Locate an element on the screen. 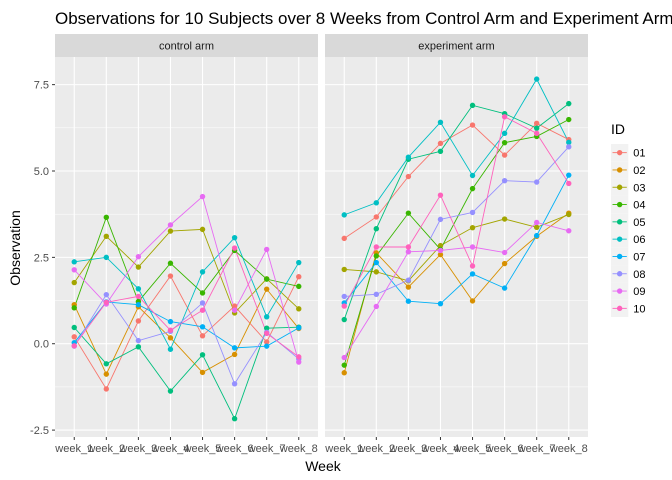 The image size is (672, 480). legend-label: 05 is located at coordinates (639, 223).